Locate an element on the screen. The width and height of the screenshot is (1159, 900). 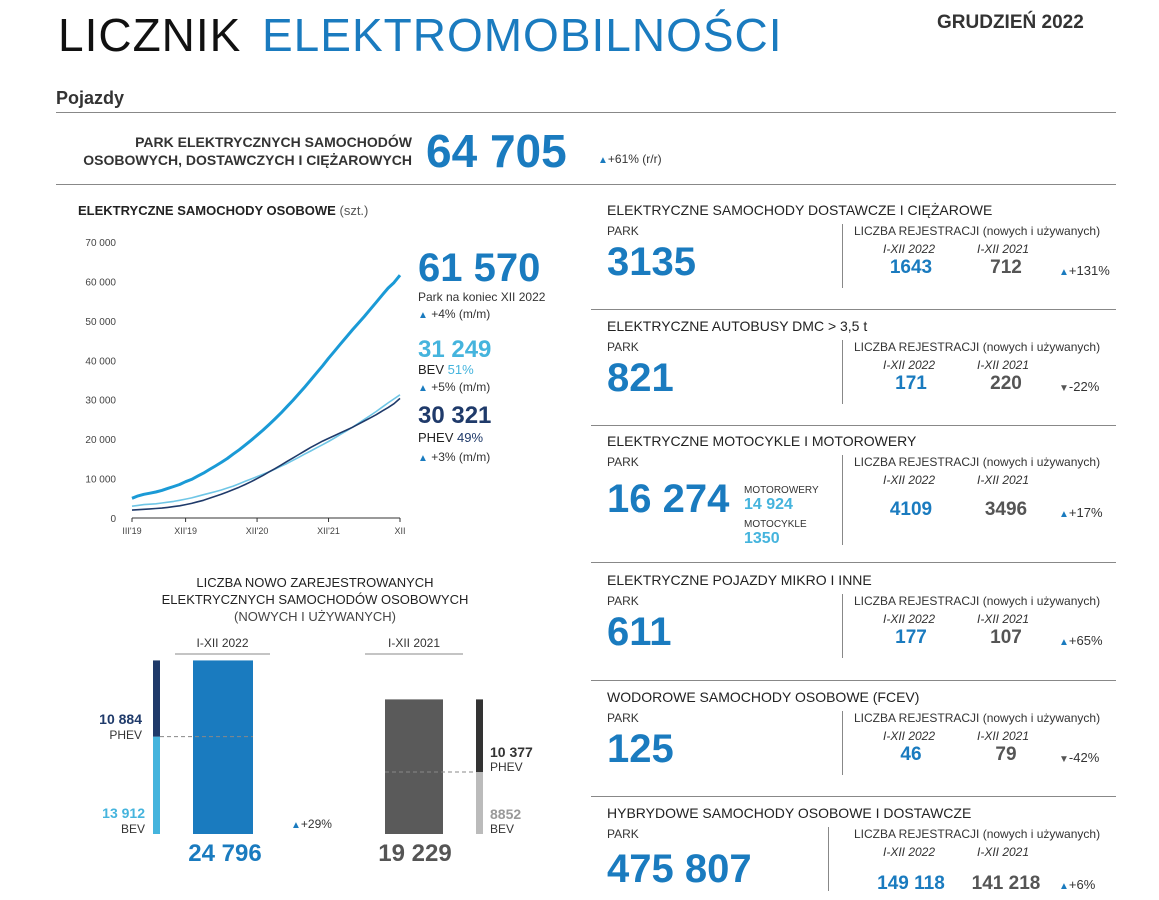
y-tick-label: 60 000 is located at coordinates (100, 282).